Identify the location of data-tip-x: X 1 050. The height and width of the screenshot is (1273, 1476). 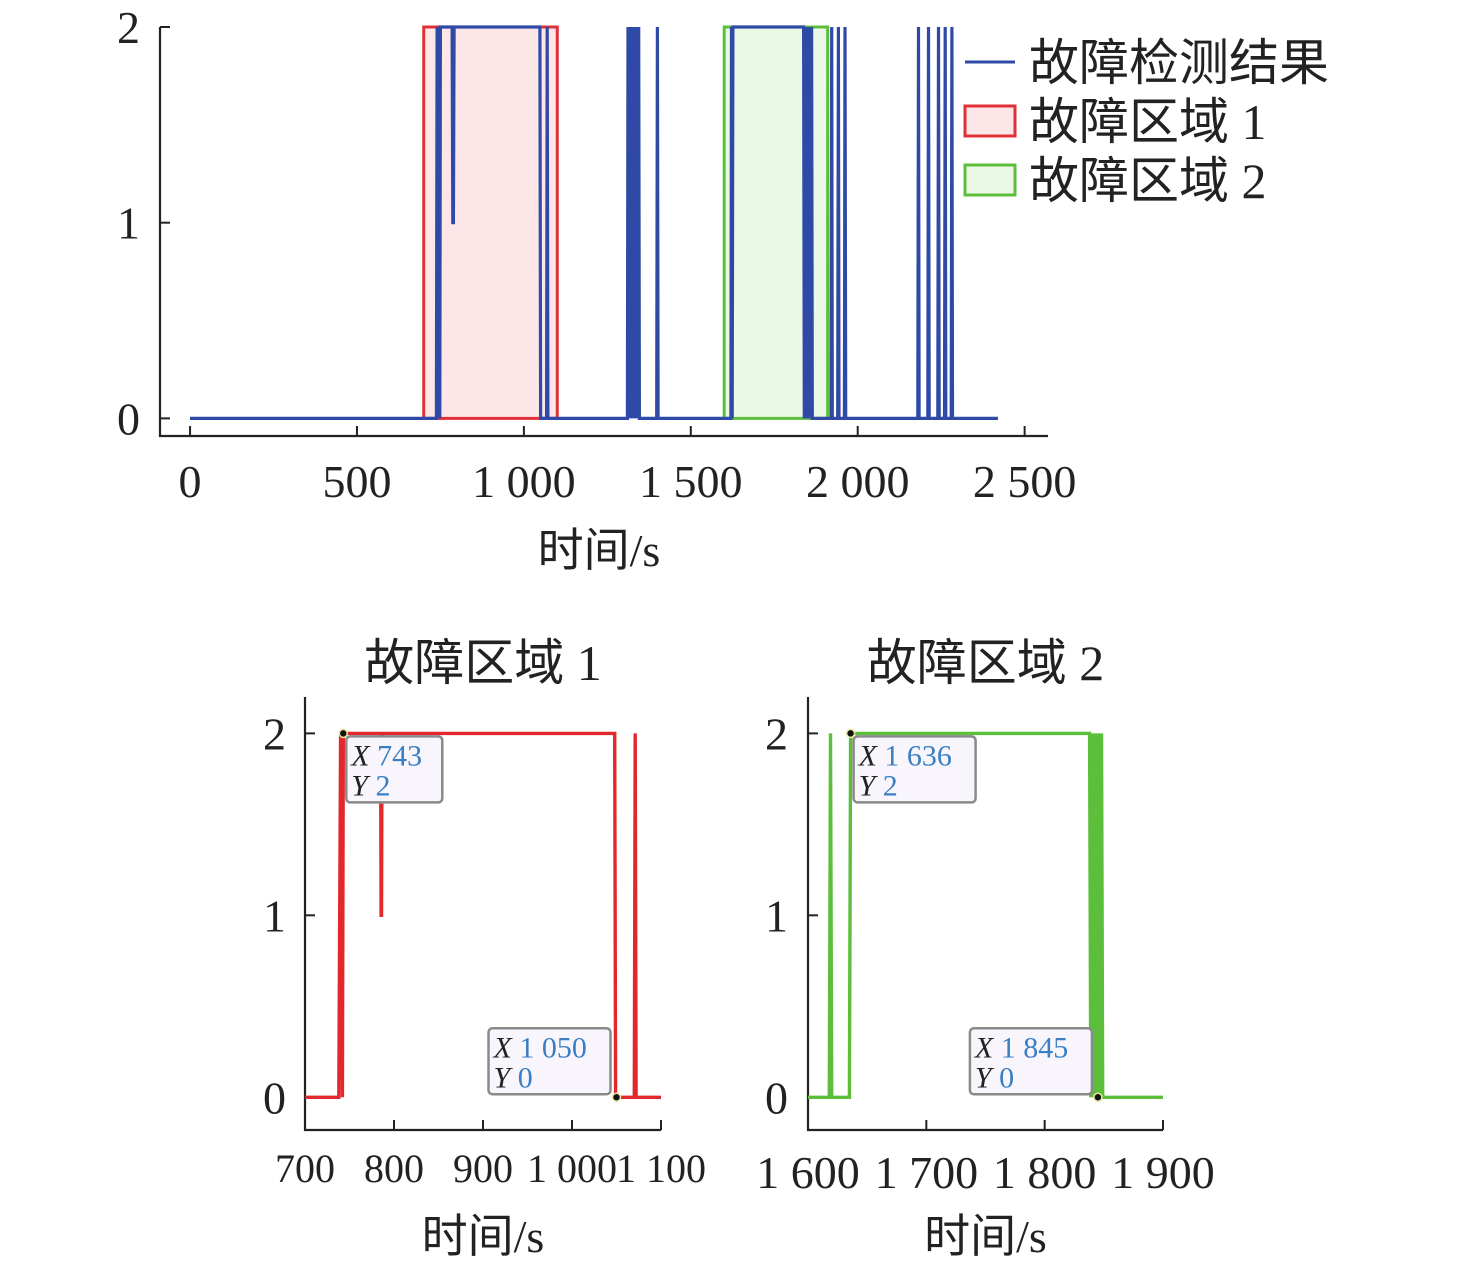
(540, 1047).